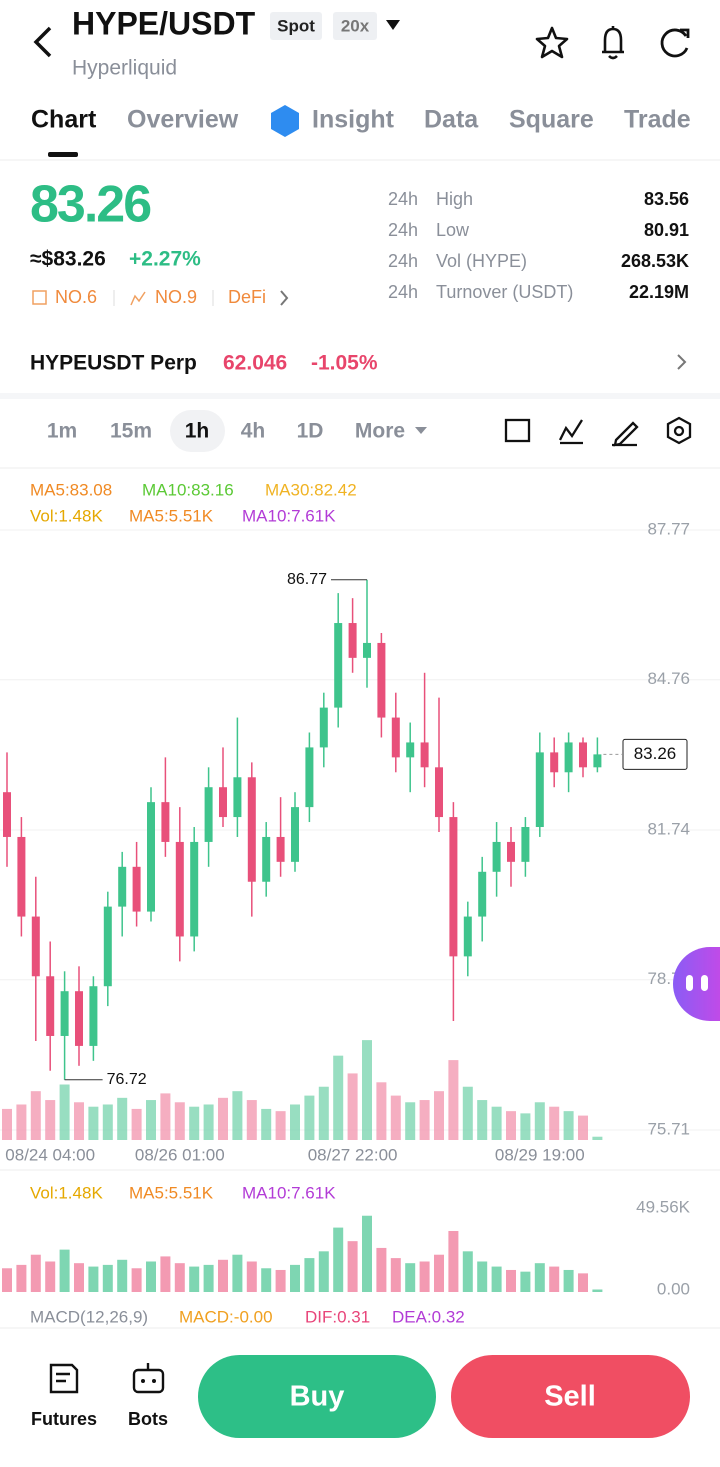  Describe the element at coordinates (403, 199) in the screenshot. I see `stat-period: 24h` at that location.